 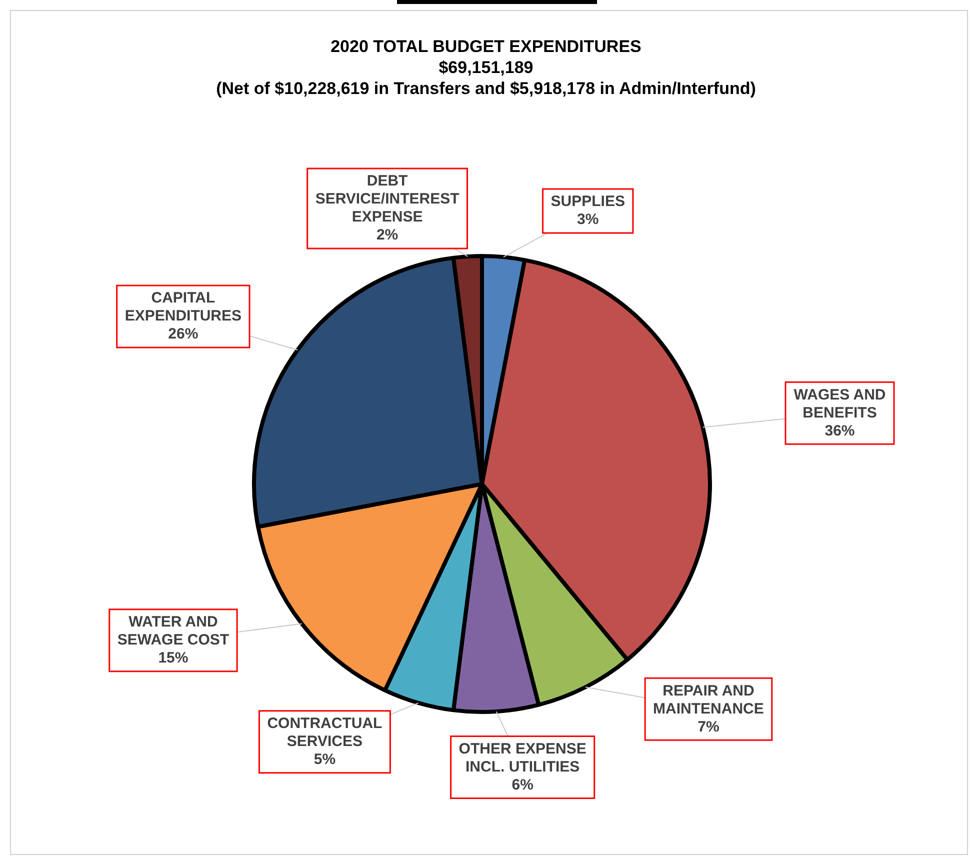 What do you see at coordinates (387, 199) in the screenshot?
I see `slice-label: DEBT SERVICE/INTEREST EXPENSE` at bounding box center [387, 199].